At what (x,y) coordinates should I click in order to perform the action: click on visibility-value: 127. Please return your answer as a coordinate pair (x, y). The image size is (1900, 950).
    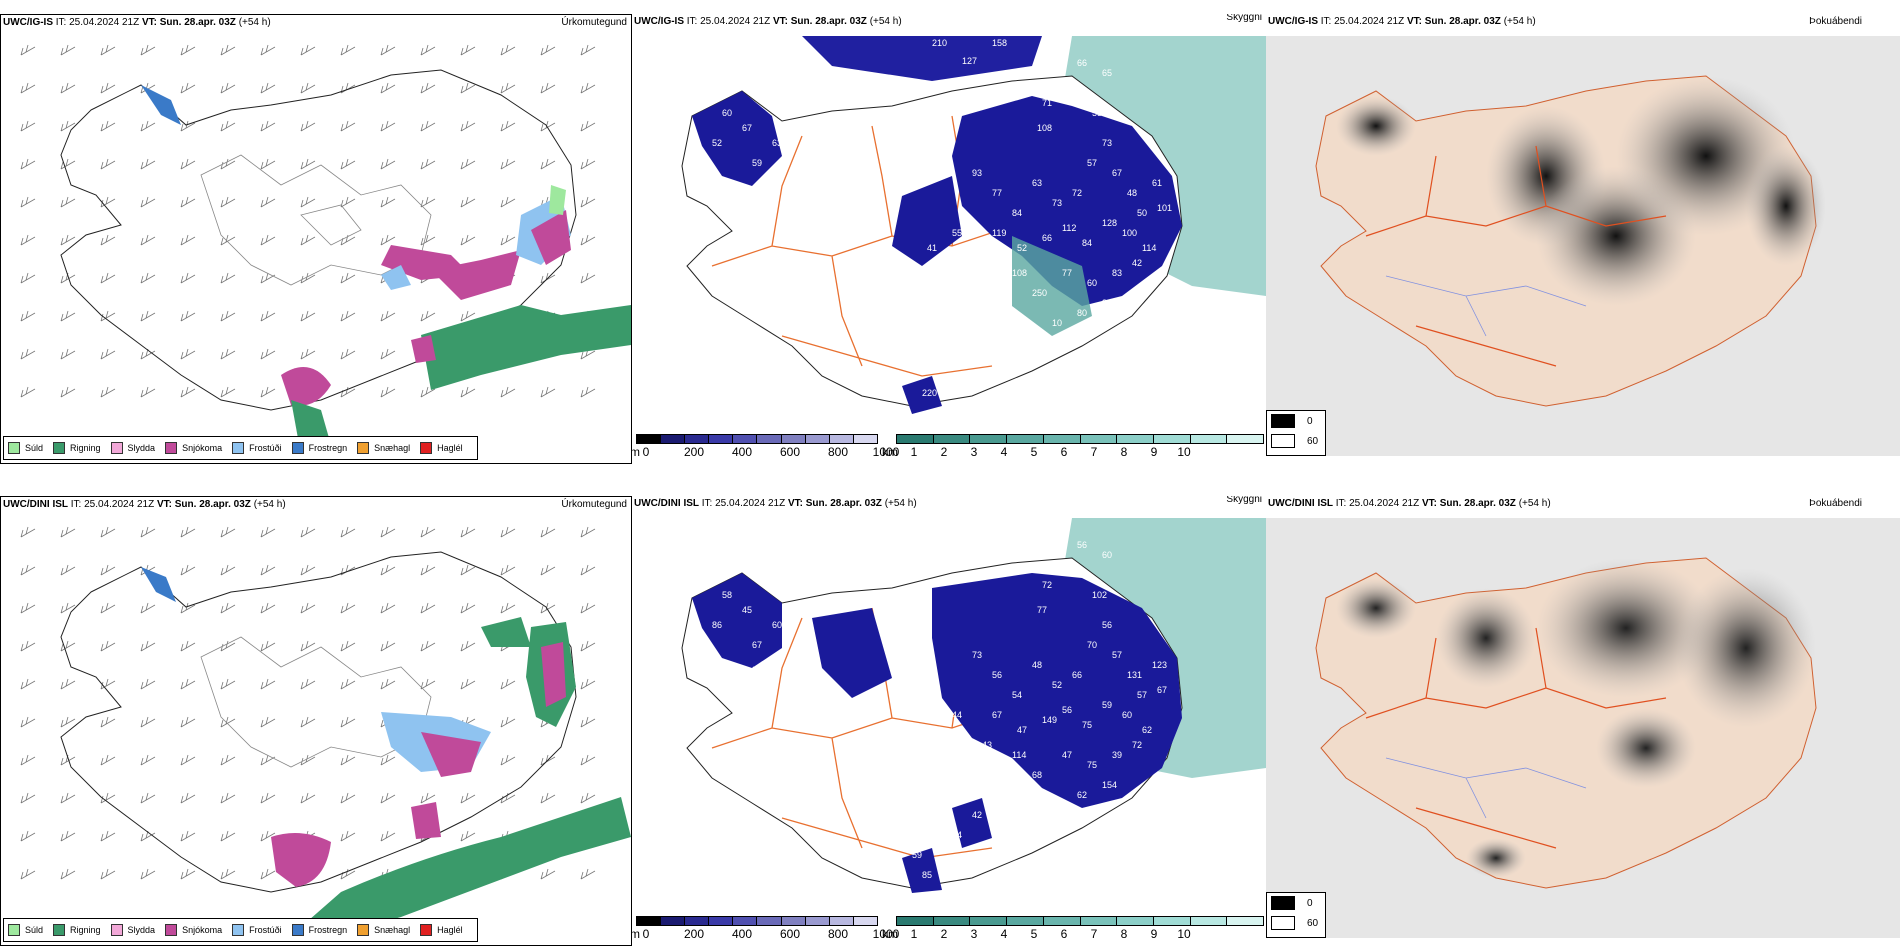
    Looking at the image, I should click on (969, 61).